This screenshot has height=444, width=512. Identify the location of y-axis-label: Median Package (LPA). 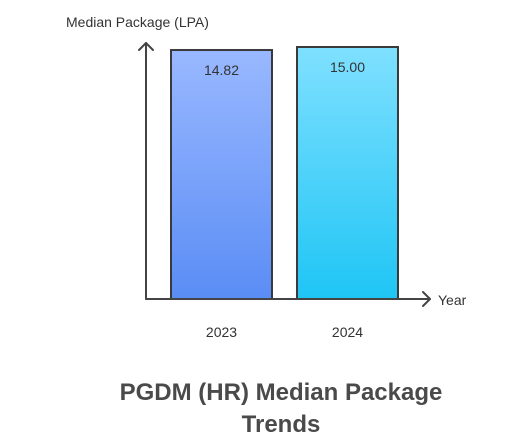
(137, 22).